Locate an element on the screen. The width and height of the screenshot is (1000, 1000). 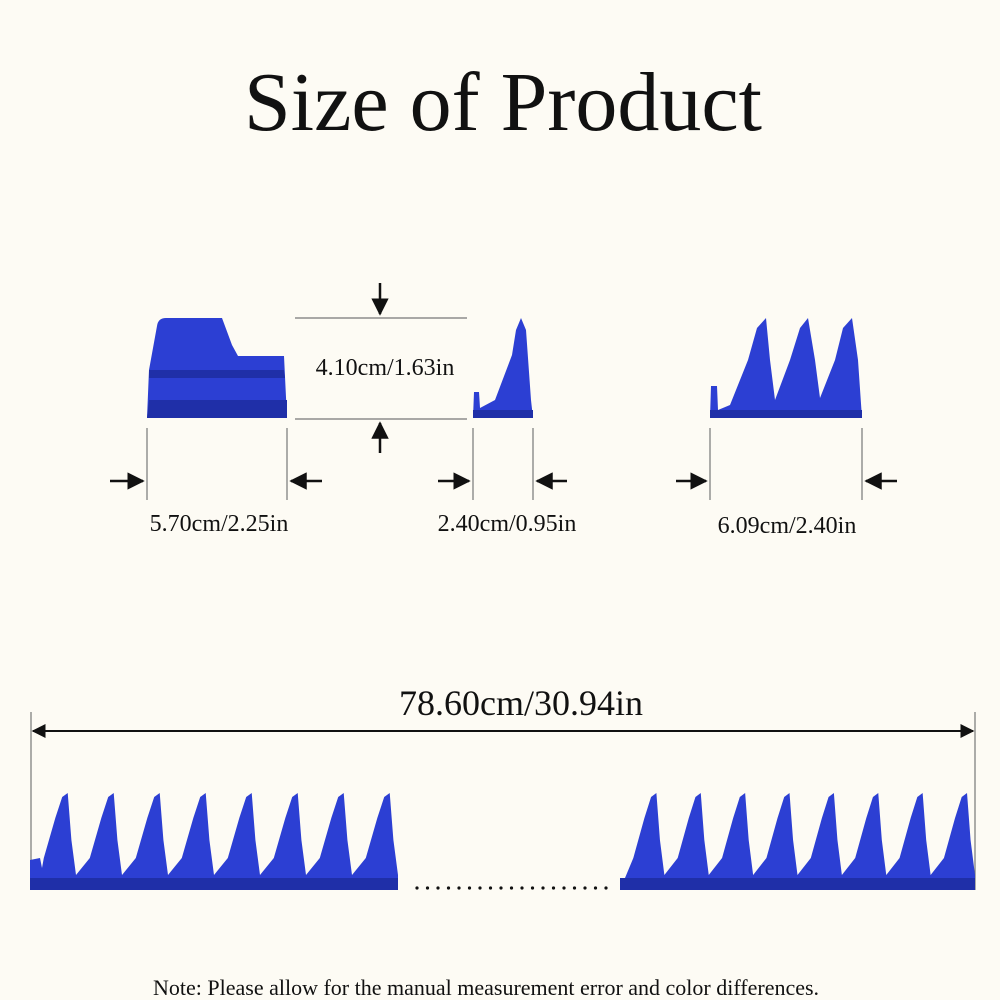
width-dimensions is located at coordinates (503, 464).